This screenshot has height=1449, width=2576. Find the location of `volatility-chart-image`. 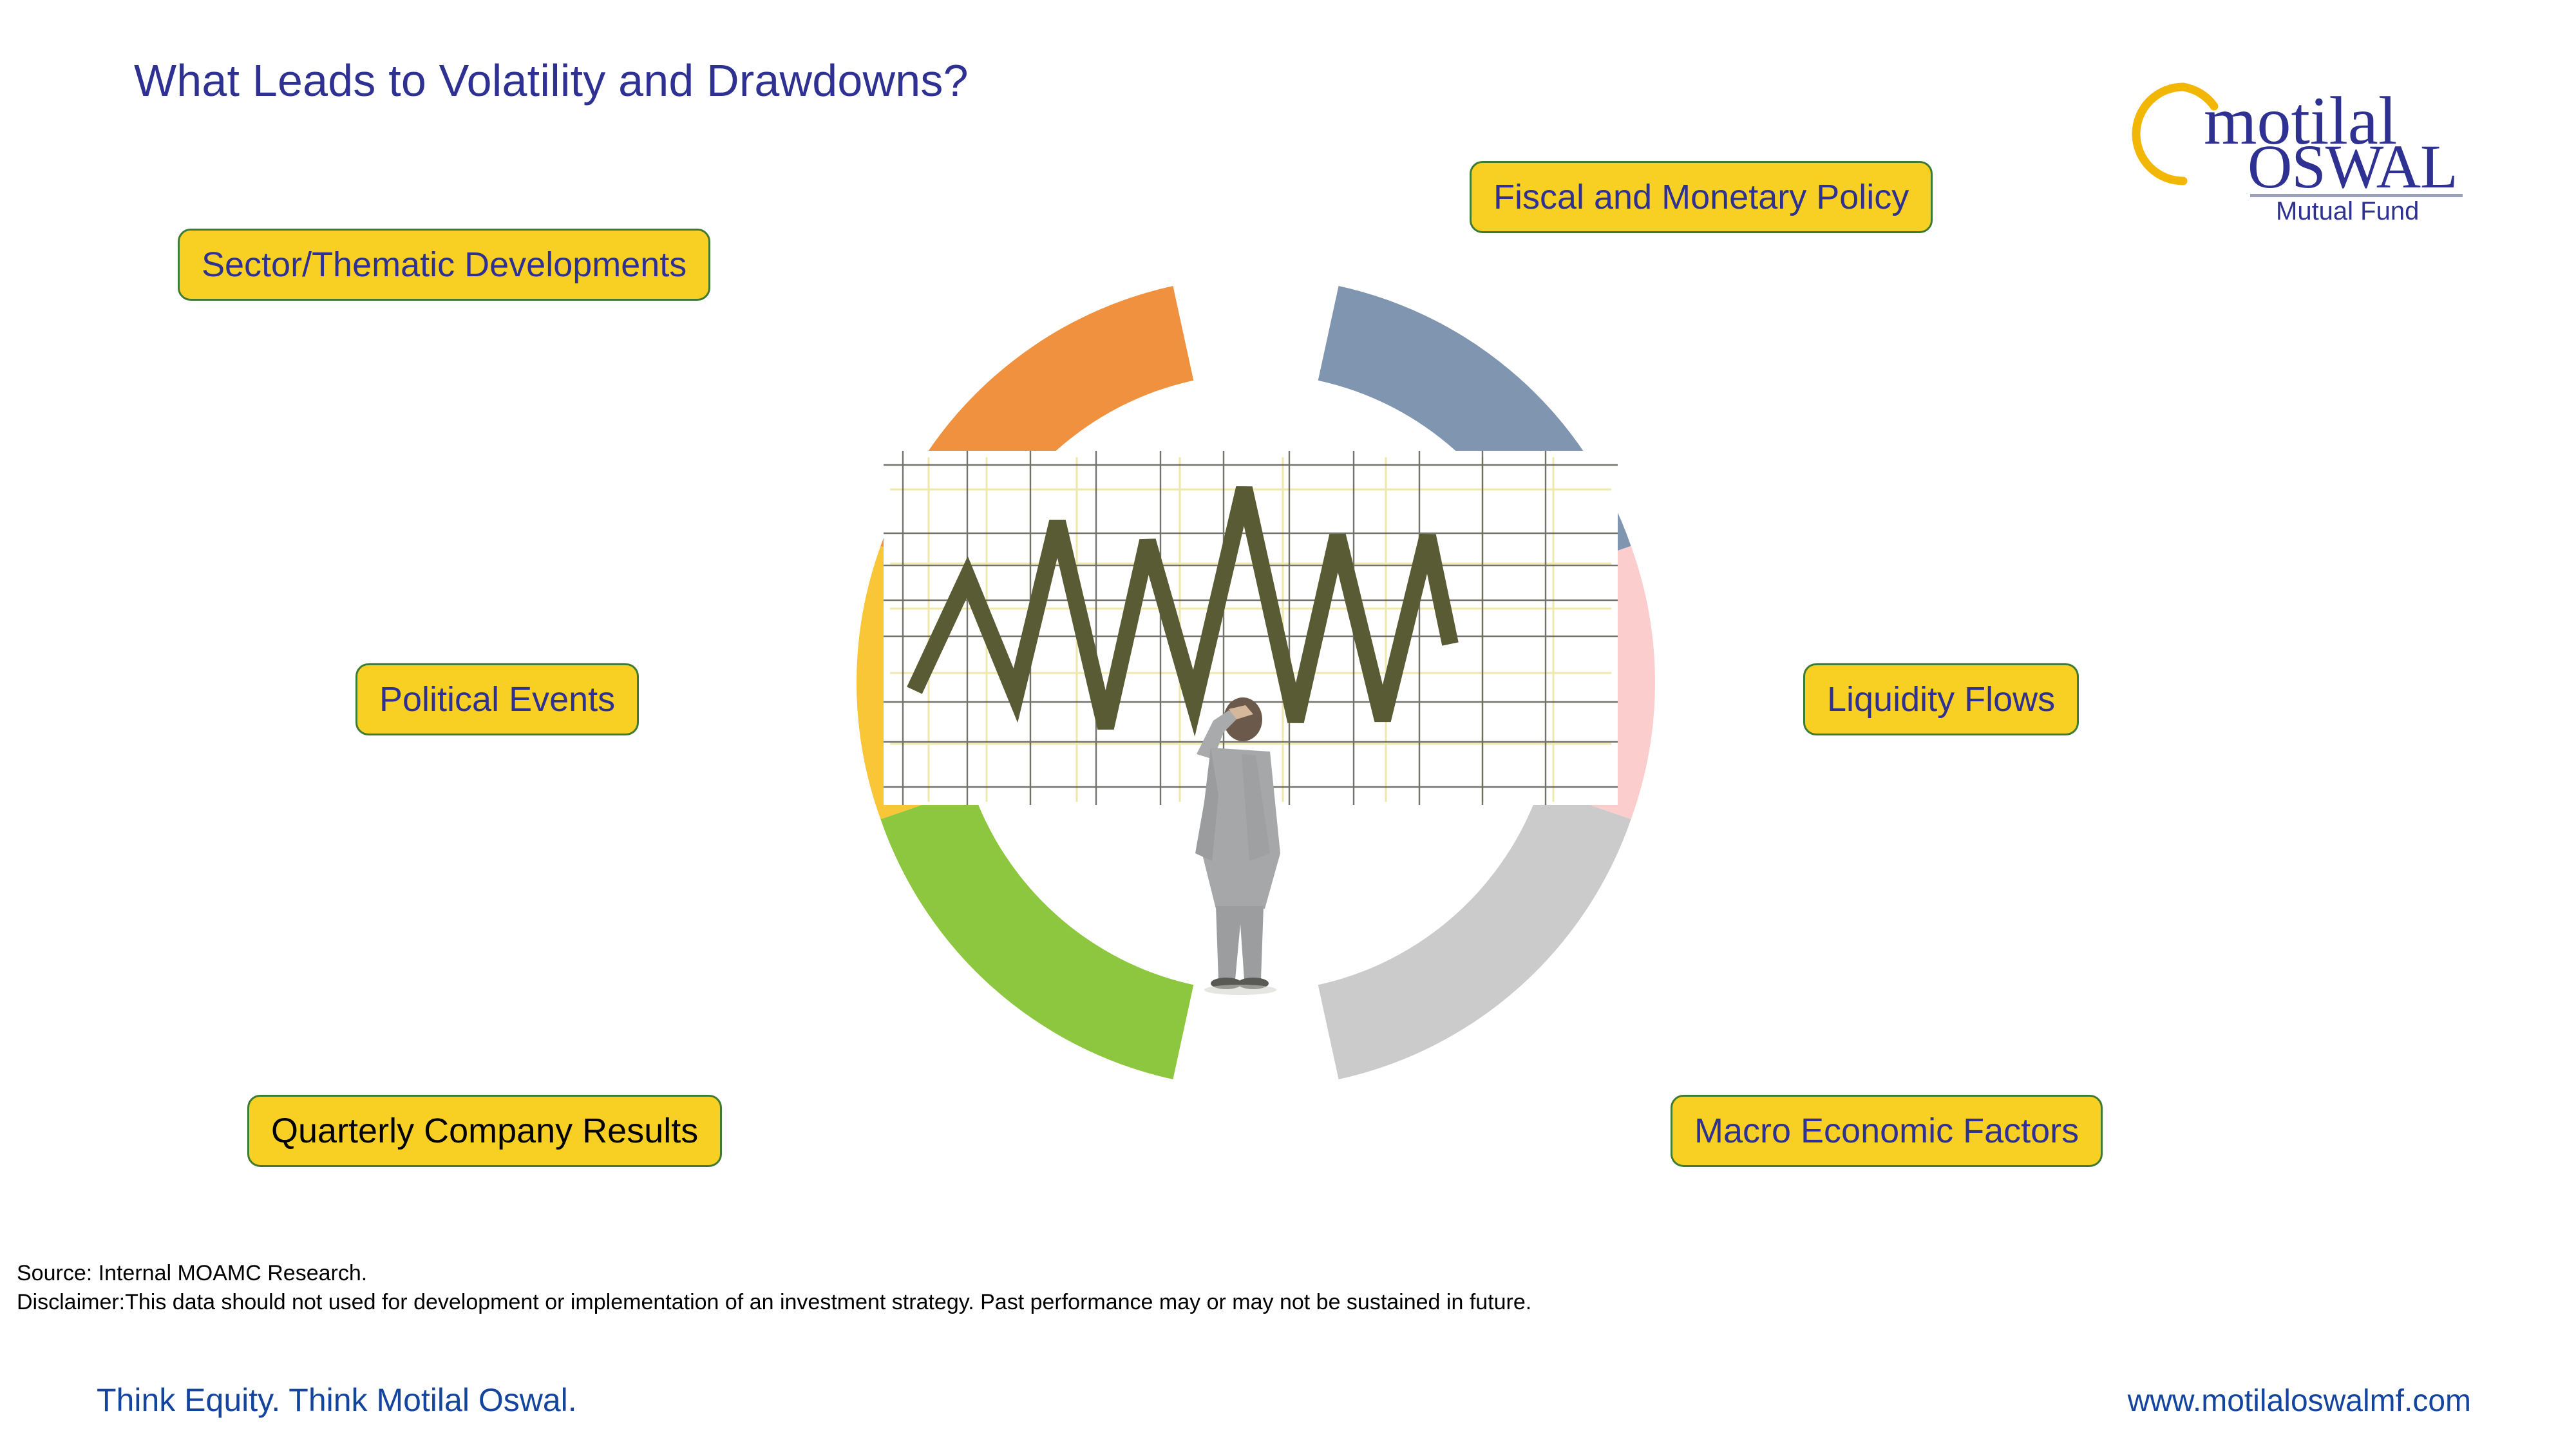

volatility-chart-image is located at coordinates (1251, 628).